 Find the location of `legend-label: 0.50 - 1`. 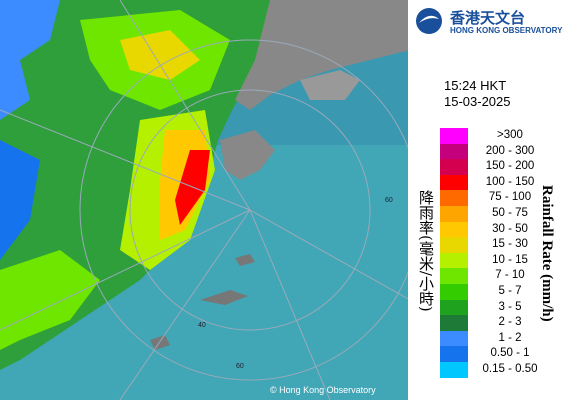

legend-label: 0.50 - 1 is located at coordinates (510, 353).